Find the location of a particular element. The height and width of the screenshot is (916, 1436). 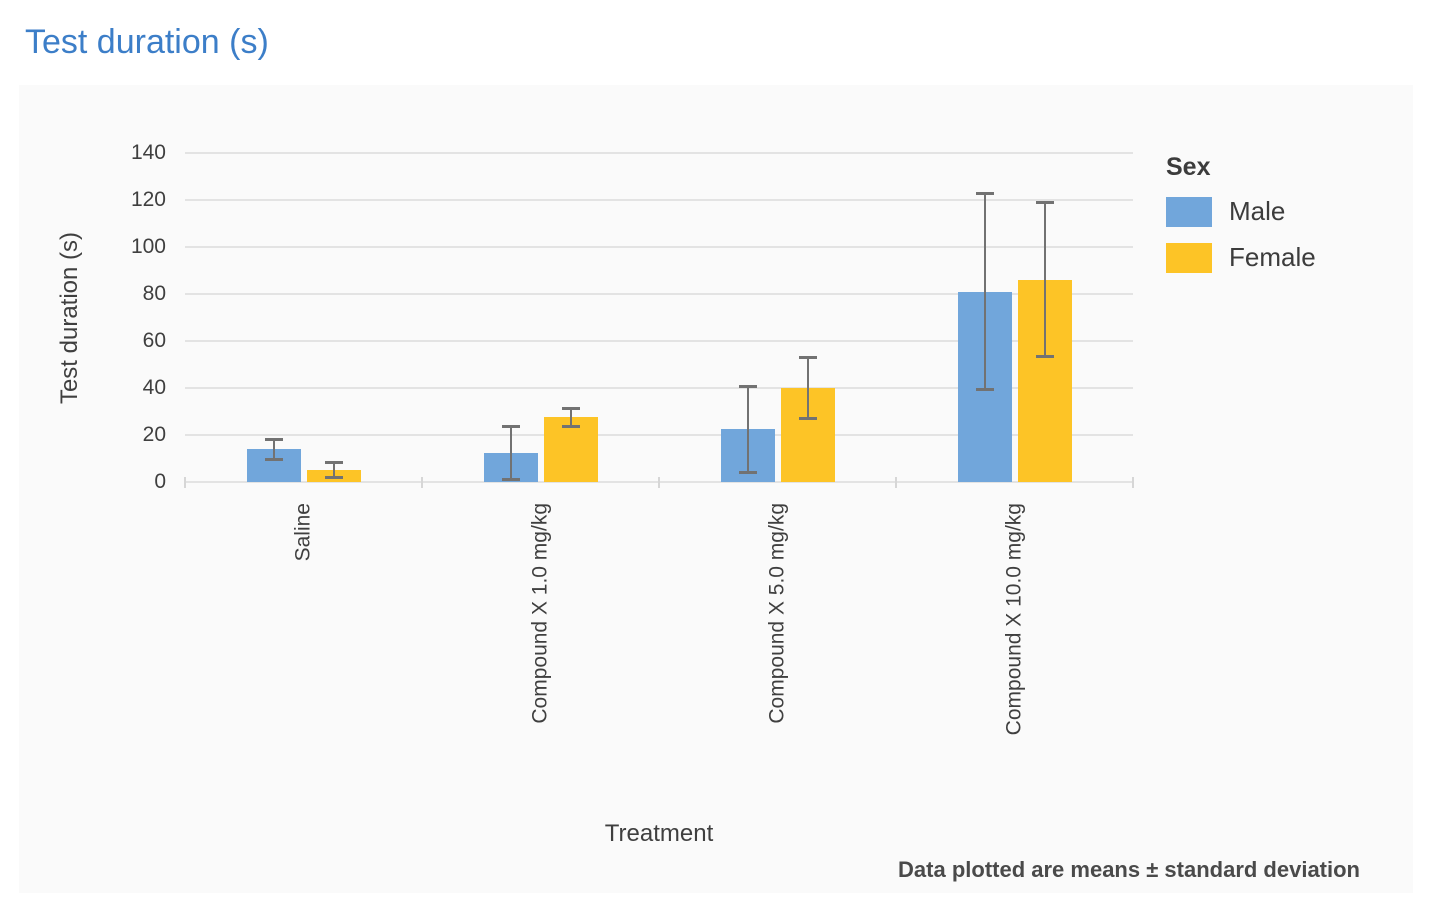

legend-label-male: Male is located at coordinates (1257, 211).